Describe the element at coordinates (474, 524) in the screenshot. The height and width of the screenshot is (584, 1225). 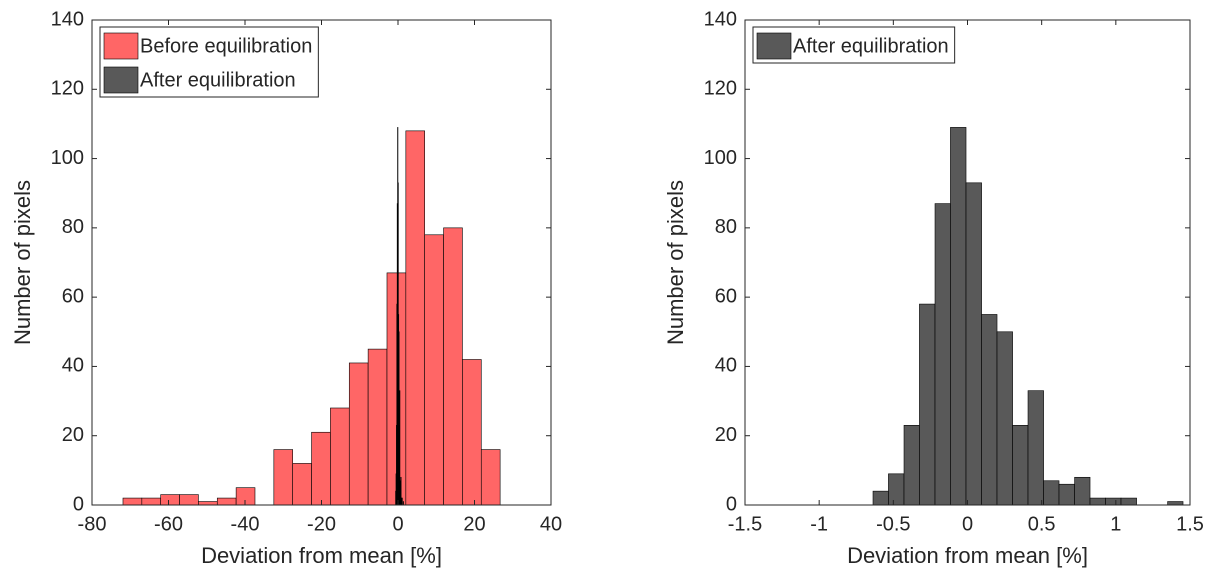
I see `x-tick-label: 20` at that location.